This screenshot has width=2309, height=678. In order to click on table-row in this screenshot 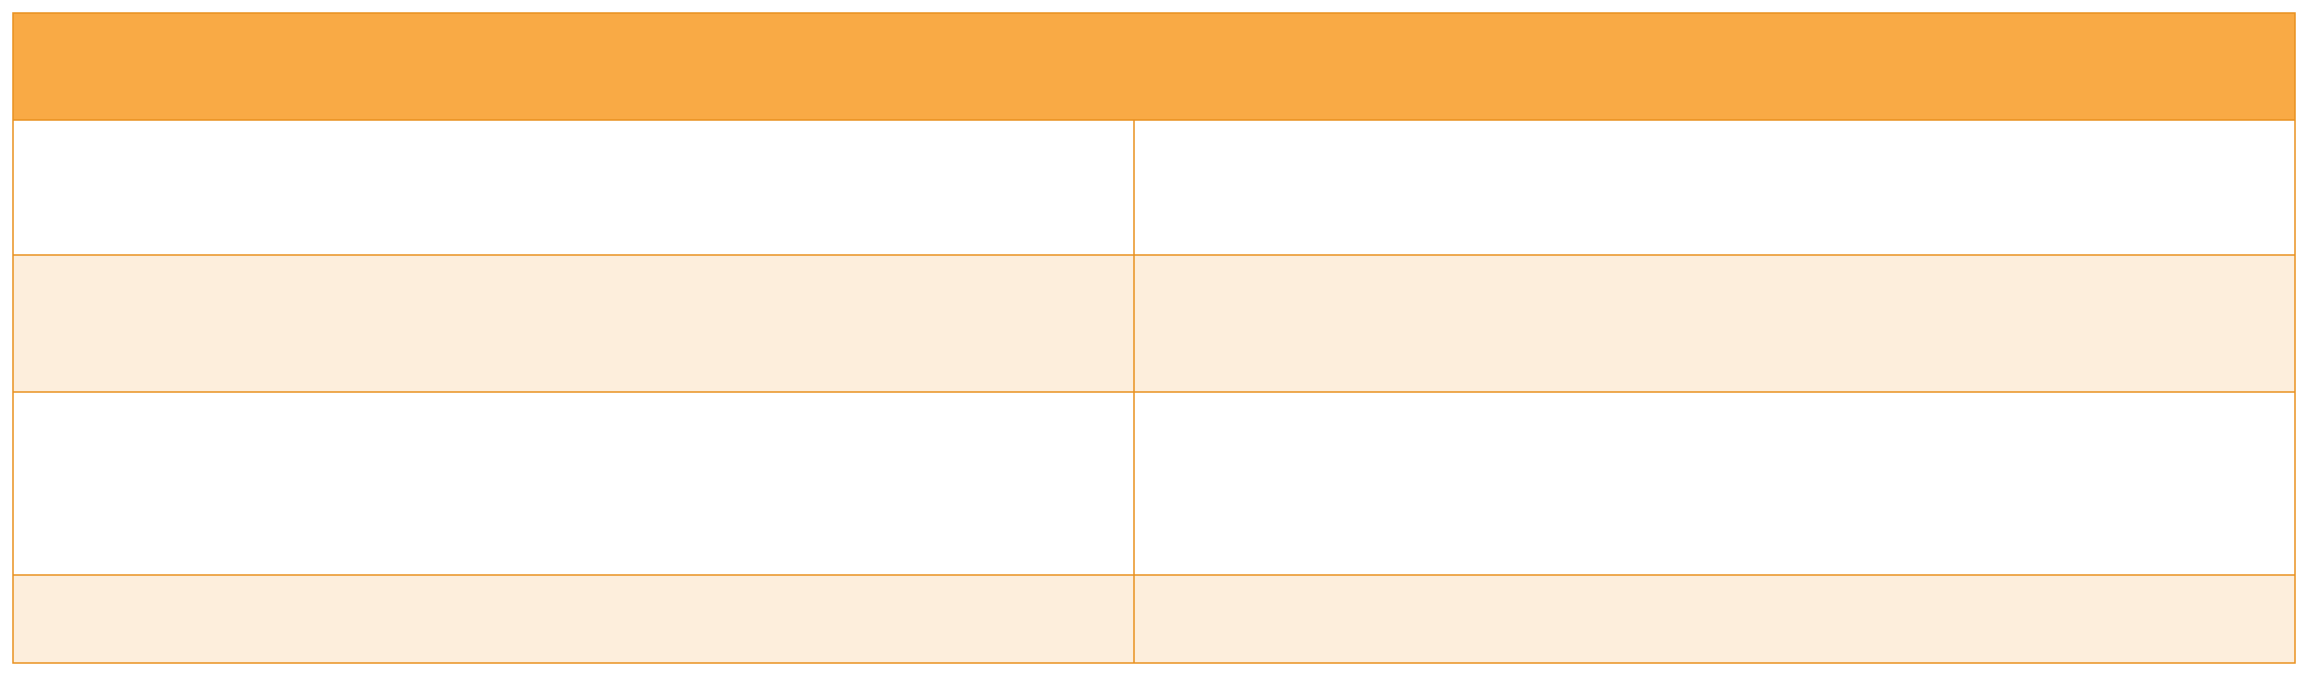, I will do `click(1154, 619)`.